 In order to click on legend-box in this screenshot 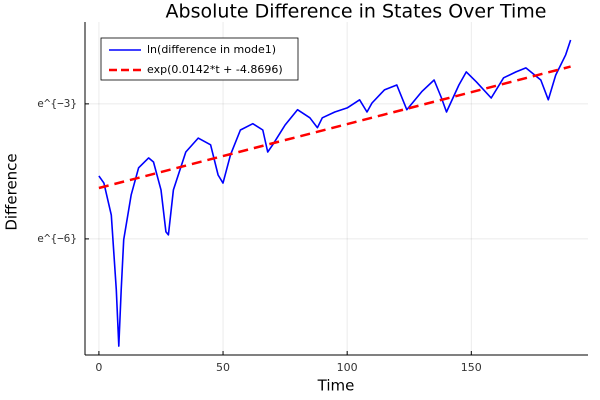, I will do `click(199, 59)`.